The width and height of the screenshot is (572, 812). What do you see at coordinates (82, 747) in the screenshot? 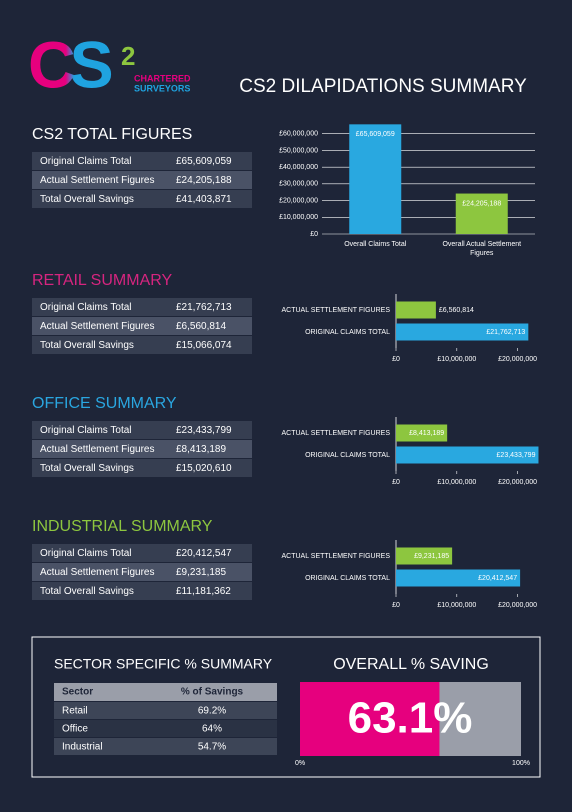
I see `cell: Industrial` at bounding box center [82, 747].